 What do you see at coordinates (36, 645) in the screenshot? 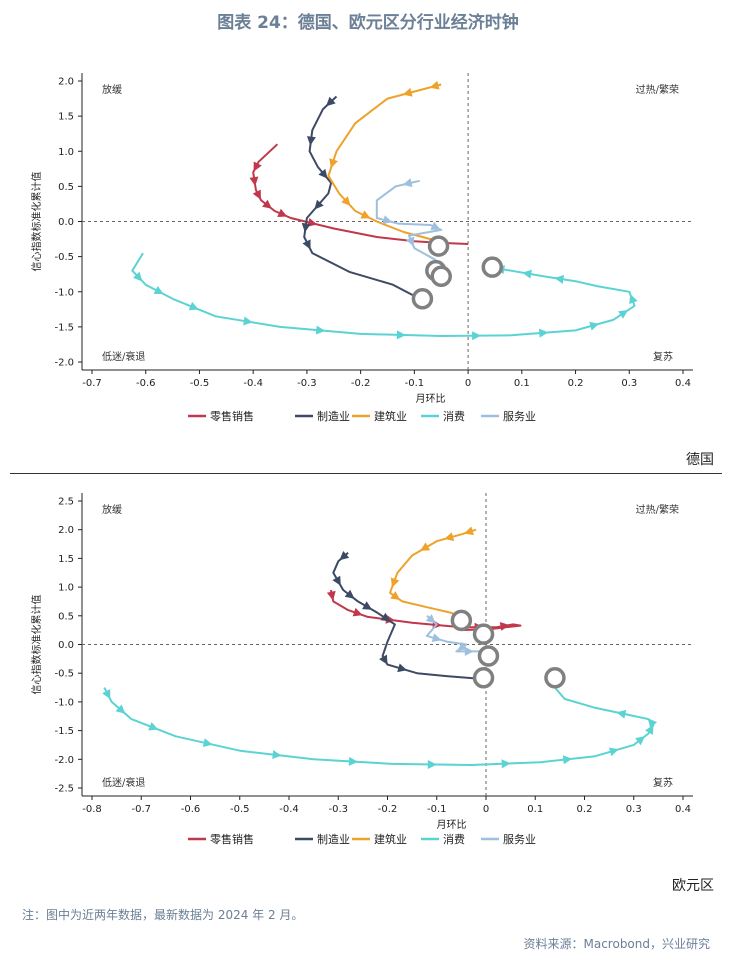
I see `y-axis-label: 信心指数标准化累计值` at bounding box center [36, 645].